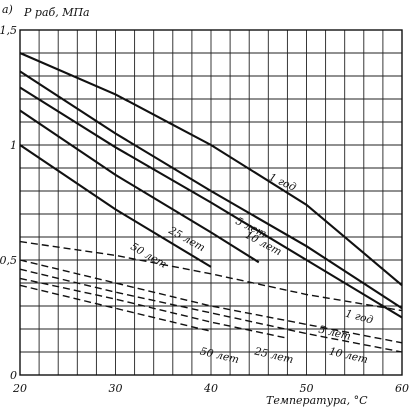 This screenshot has width=414, height=408. What do you see at coordinates (13, 375) in the screenshot?
I see `y-tick-label: 0` at bounding box center [13, 375].